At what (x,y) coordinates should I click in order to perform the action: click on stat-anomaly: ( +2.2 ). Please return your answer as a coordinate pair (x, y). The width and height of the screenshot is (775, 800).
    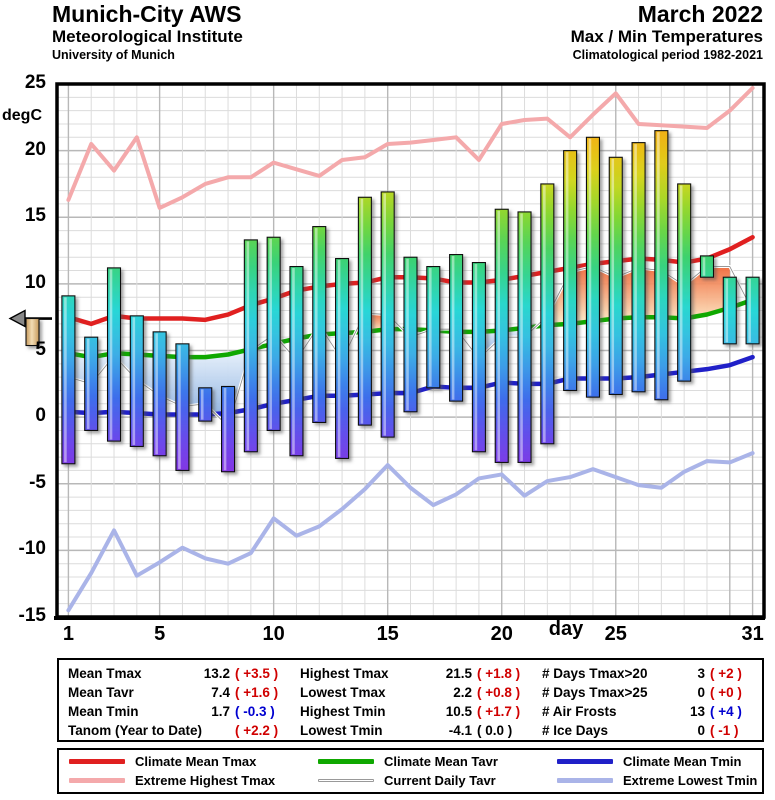
    Looking at the image, I should click on (257, 730).